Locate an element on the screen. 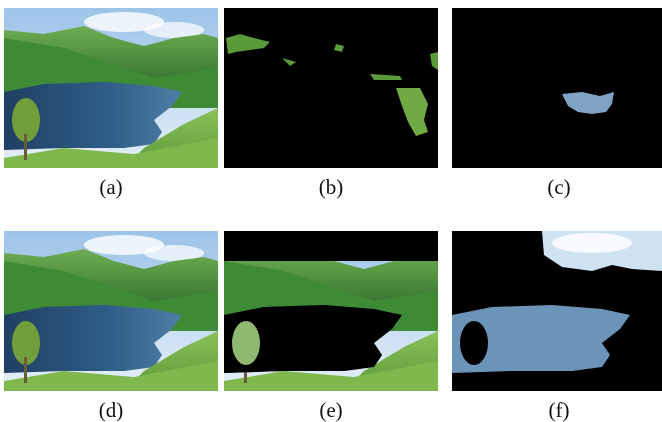 Image resolution: width=662 pixels, height=422 pixels. panel-a-image is located at coordinates (111, 88).